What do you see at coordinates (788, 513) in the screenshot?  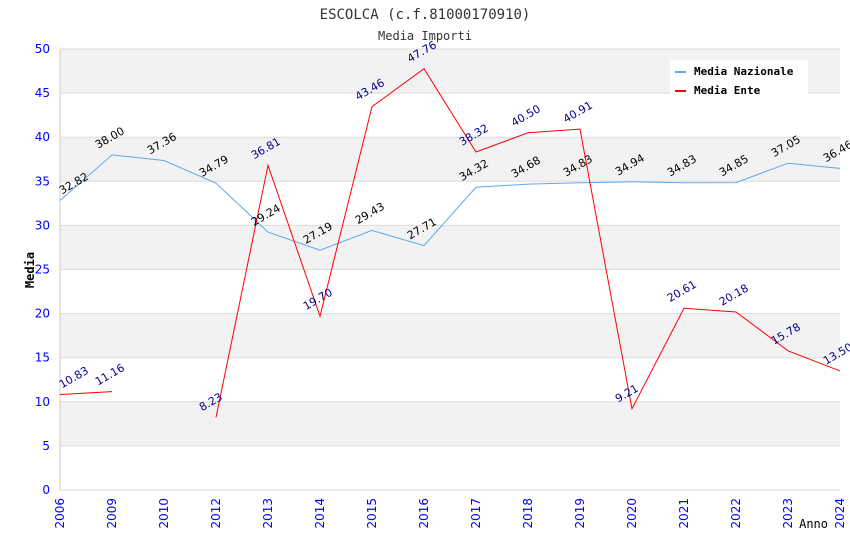 I see `x-tick-label: 2023` at bounding box center [788, 513].